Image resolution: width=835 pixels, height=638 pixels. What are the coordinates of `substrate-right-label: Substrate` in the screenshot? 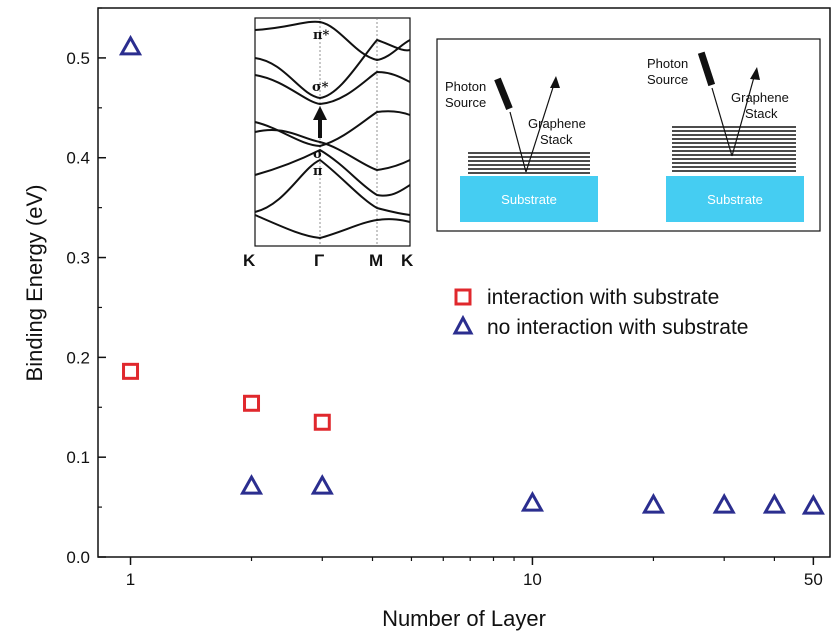 It's located at (735, 199).